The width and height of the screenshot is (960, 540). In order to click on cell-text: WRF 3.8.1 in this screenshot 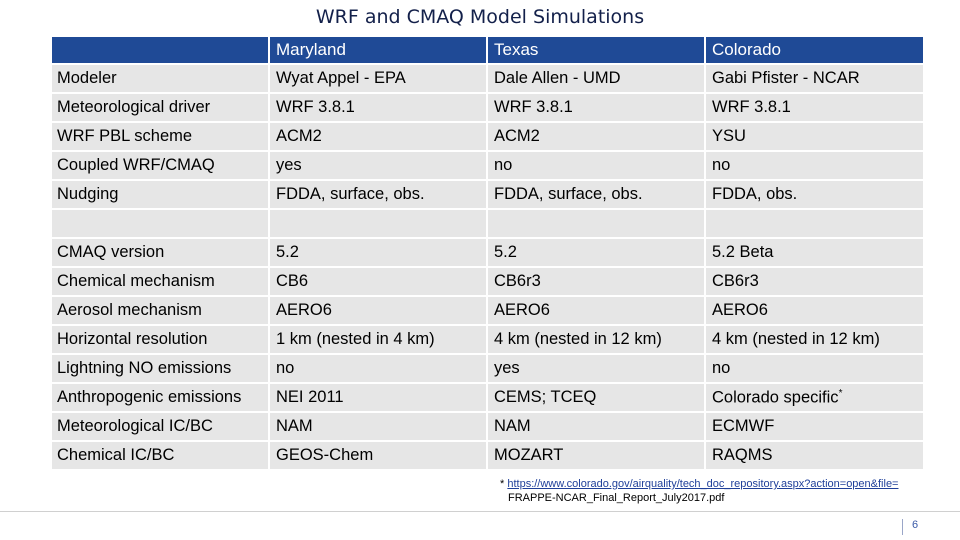, I will do `click(315, 107)`.